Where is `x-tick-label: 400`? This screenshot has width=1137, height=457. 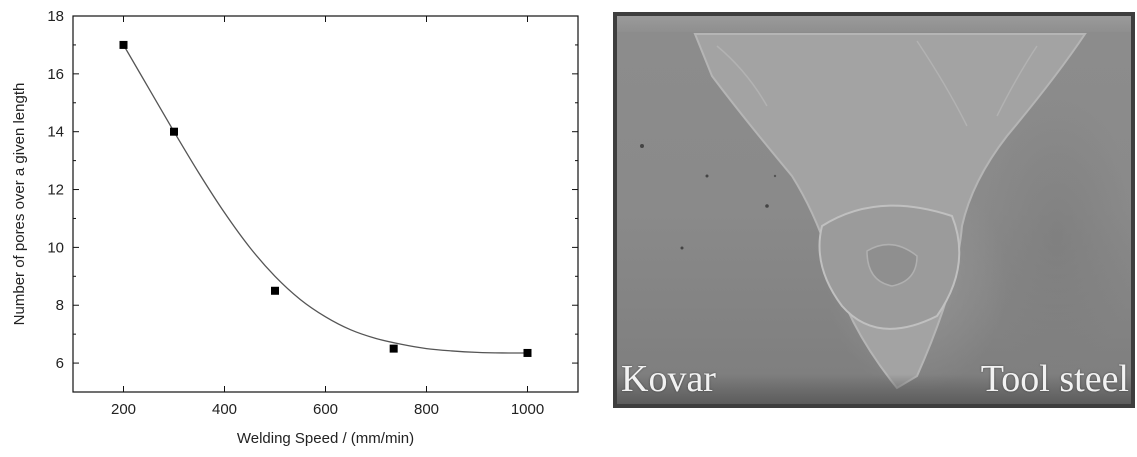
x-tick-label: 400 is located at coordinates (224, 409).